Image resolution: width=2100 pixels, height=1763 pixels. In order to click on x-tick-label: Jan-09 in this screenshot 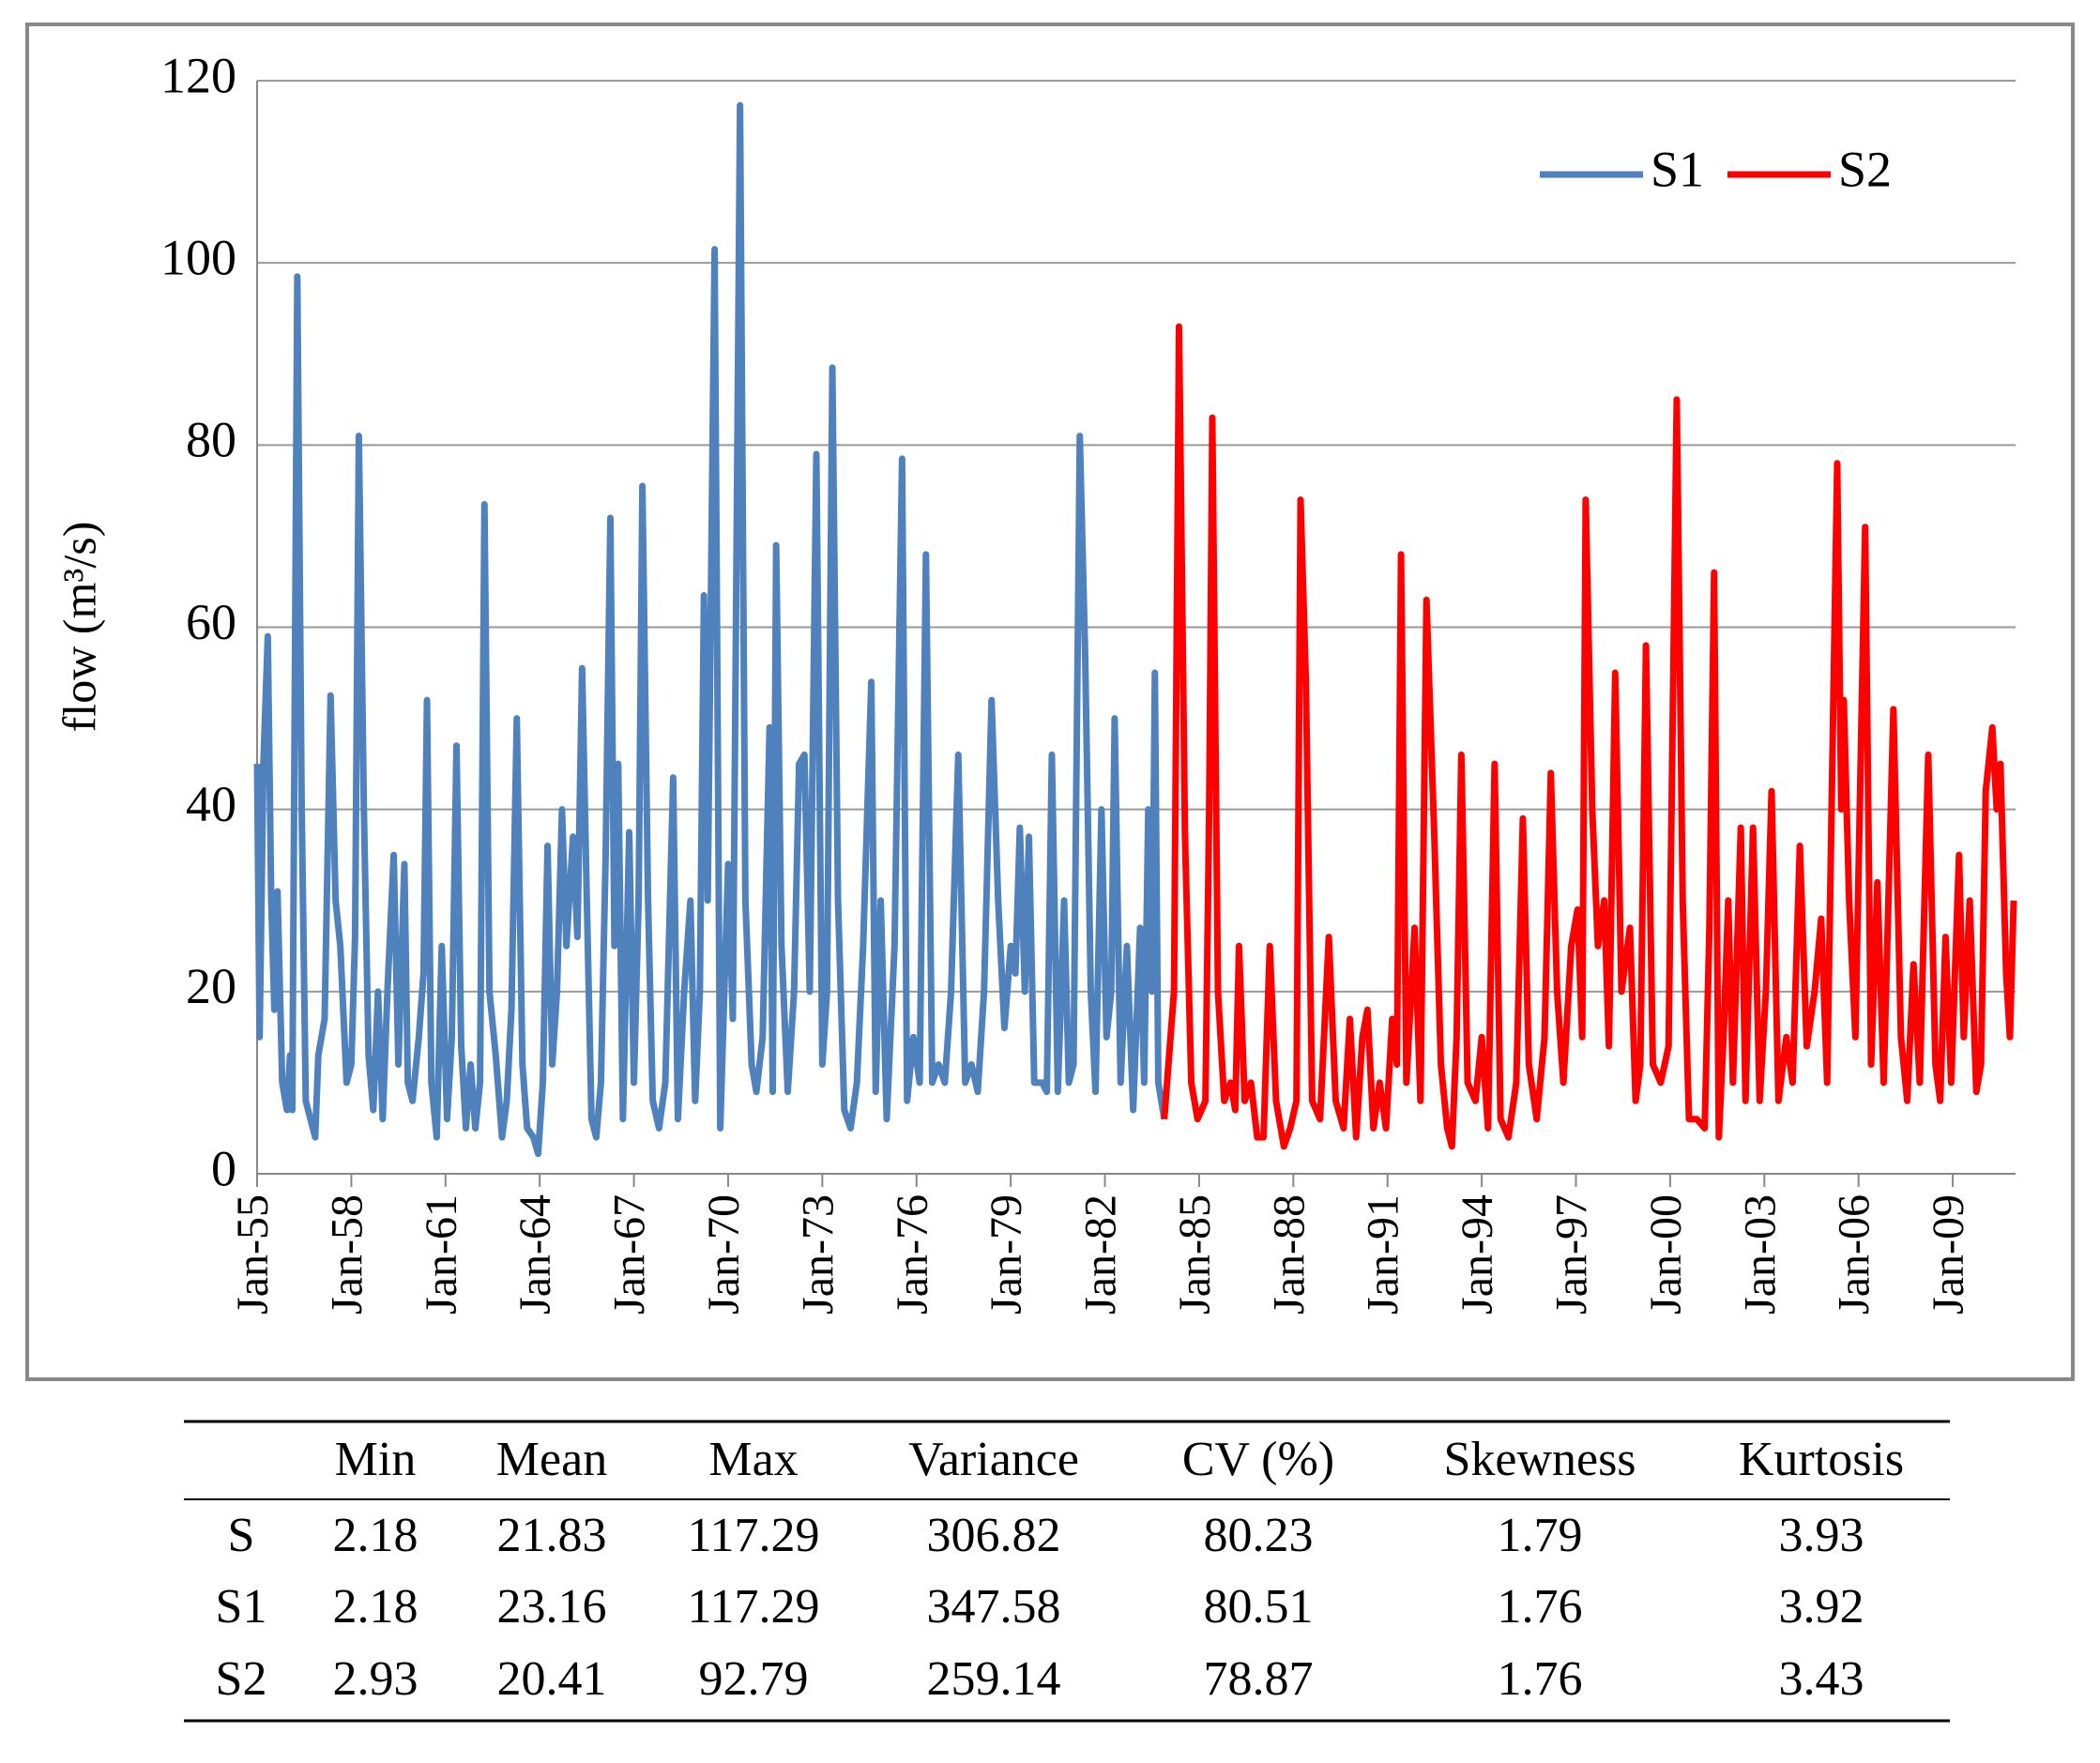, I will do `click(1948, 1254)`.